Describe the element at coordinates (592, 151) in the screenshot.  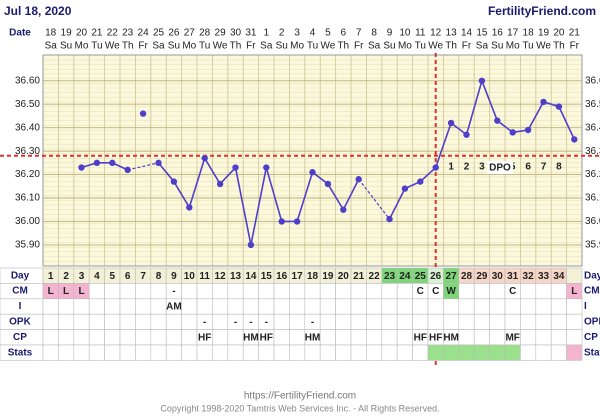
I see `y-tick-label-right: 36.30` at that location.